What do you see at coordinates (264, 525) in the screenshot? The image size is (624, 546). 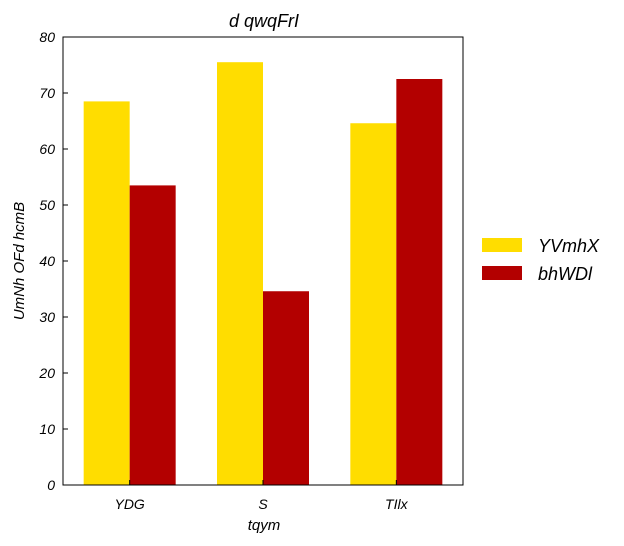 I see `x-axis-label: tqym` at bounding box center [264, 525].